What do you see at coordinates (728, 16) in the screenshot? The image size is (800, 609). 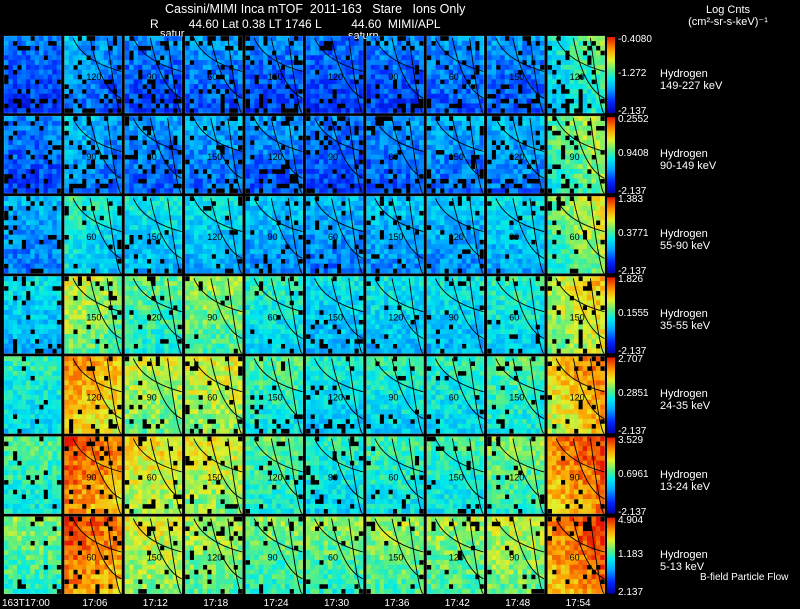 I see `units-label: Log Cnts (cm²-sr-s-keV)⁻¹` at bounding box center [728, 16].